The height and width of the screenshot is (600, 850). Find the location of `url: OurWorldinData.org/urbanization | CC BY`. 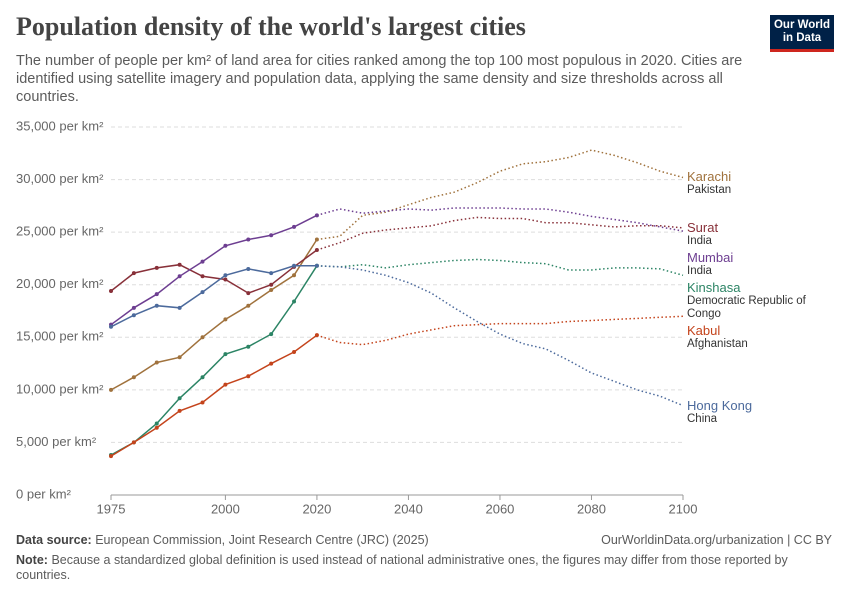

url: OurWorldinData.org/urbanization | CC BY is located at coordinates (716, 540).